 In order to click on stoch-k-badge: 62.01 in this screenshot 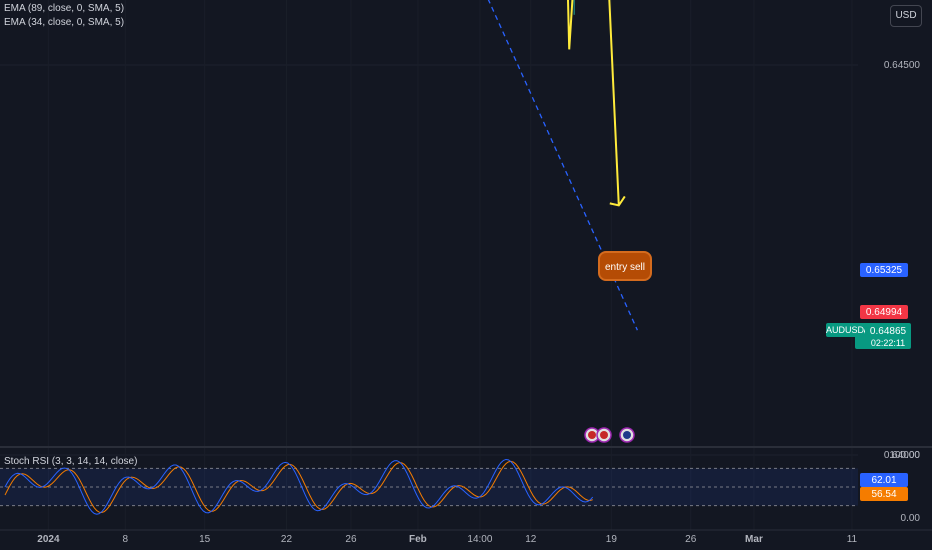, I will do `click(883, 480)`.